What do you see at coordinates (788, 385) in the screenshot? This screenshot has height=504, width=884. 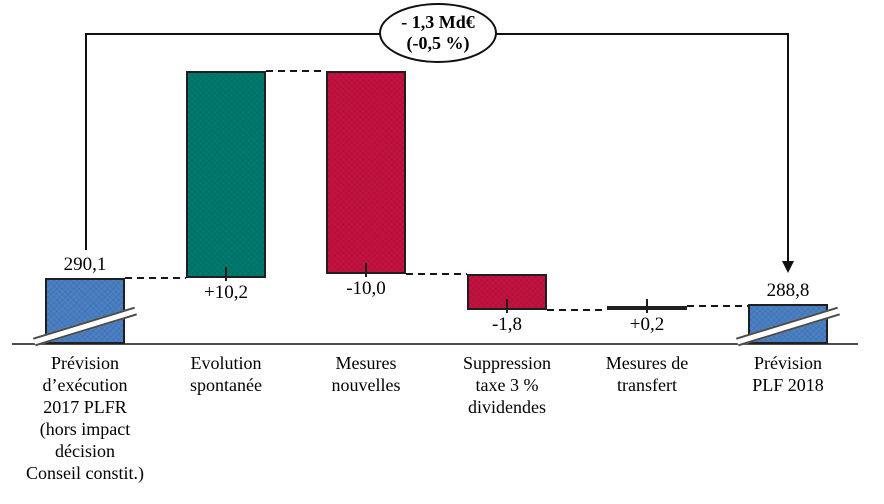 I see `category-label-line: PLF 2018` at bounding box center [788, 385].